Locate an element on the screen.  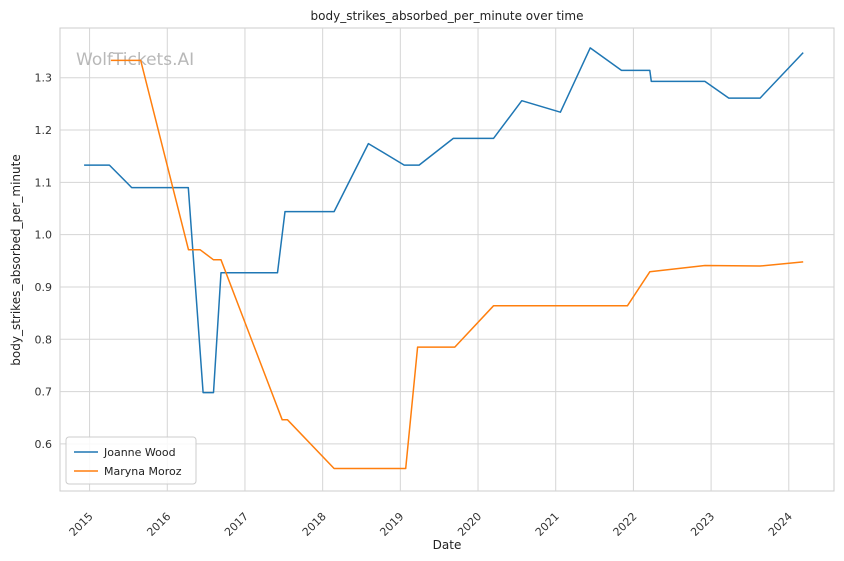
x-tick-label: 2022 is located at coordinates (625, 524).